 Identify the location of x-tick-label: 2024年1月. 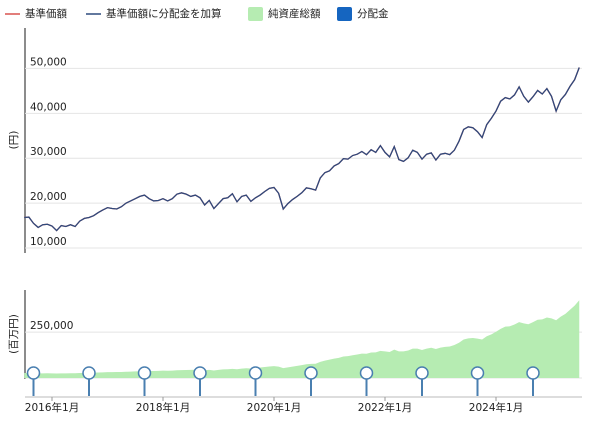
(496, 407).